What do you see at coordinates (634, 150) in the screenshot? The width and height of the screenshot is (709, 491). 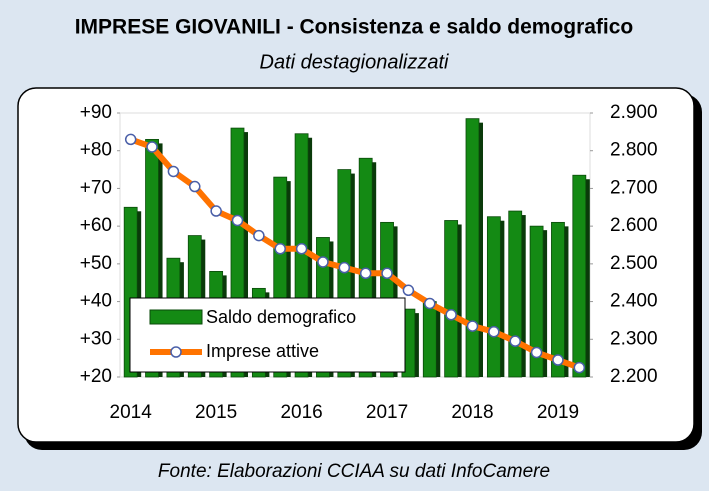 I see `y2-tick-label: 2.800` at bounding box center [634, 150].